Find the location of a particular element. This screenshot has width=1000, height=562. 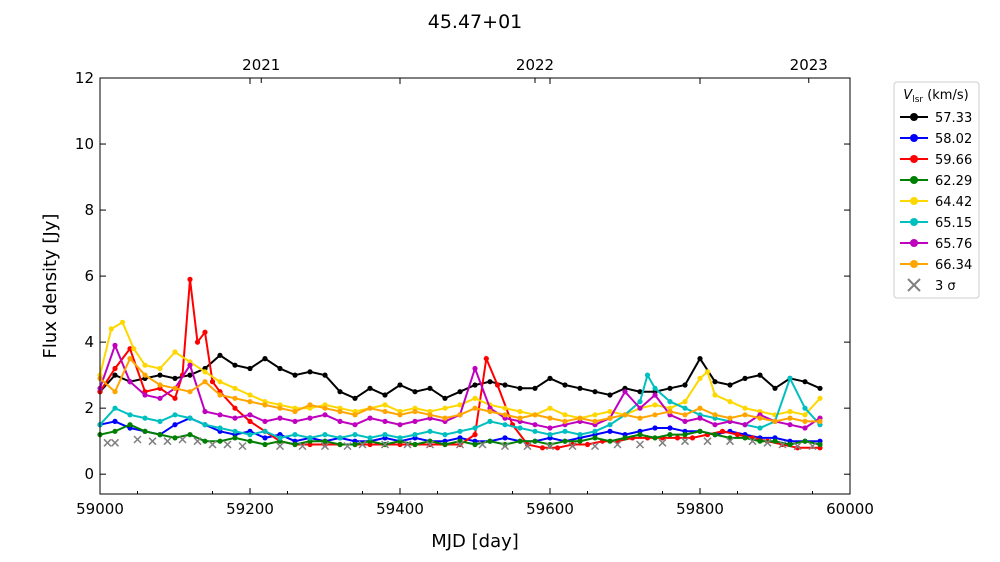

y-tick-label: 0 is located at coordinates (89, 474).